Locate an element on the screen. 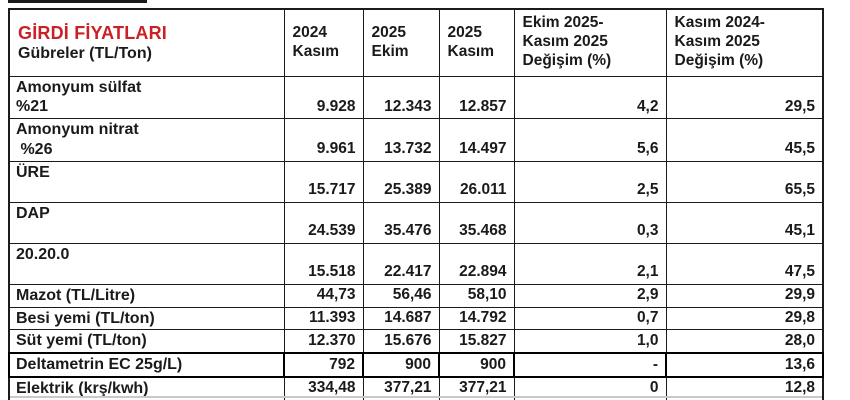 The width and height of the screenshot is (850, 400). row-label-line: Elektrik (krş/kwh) is located at coordinates (82, 389).